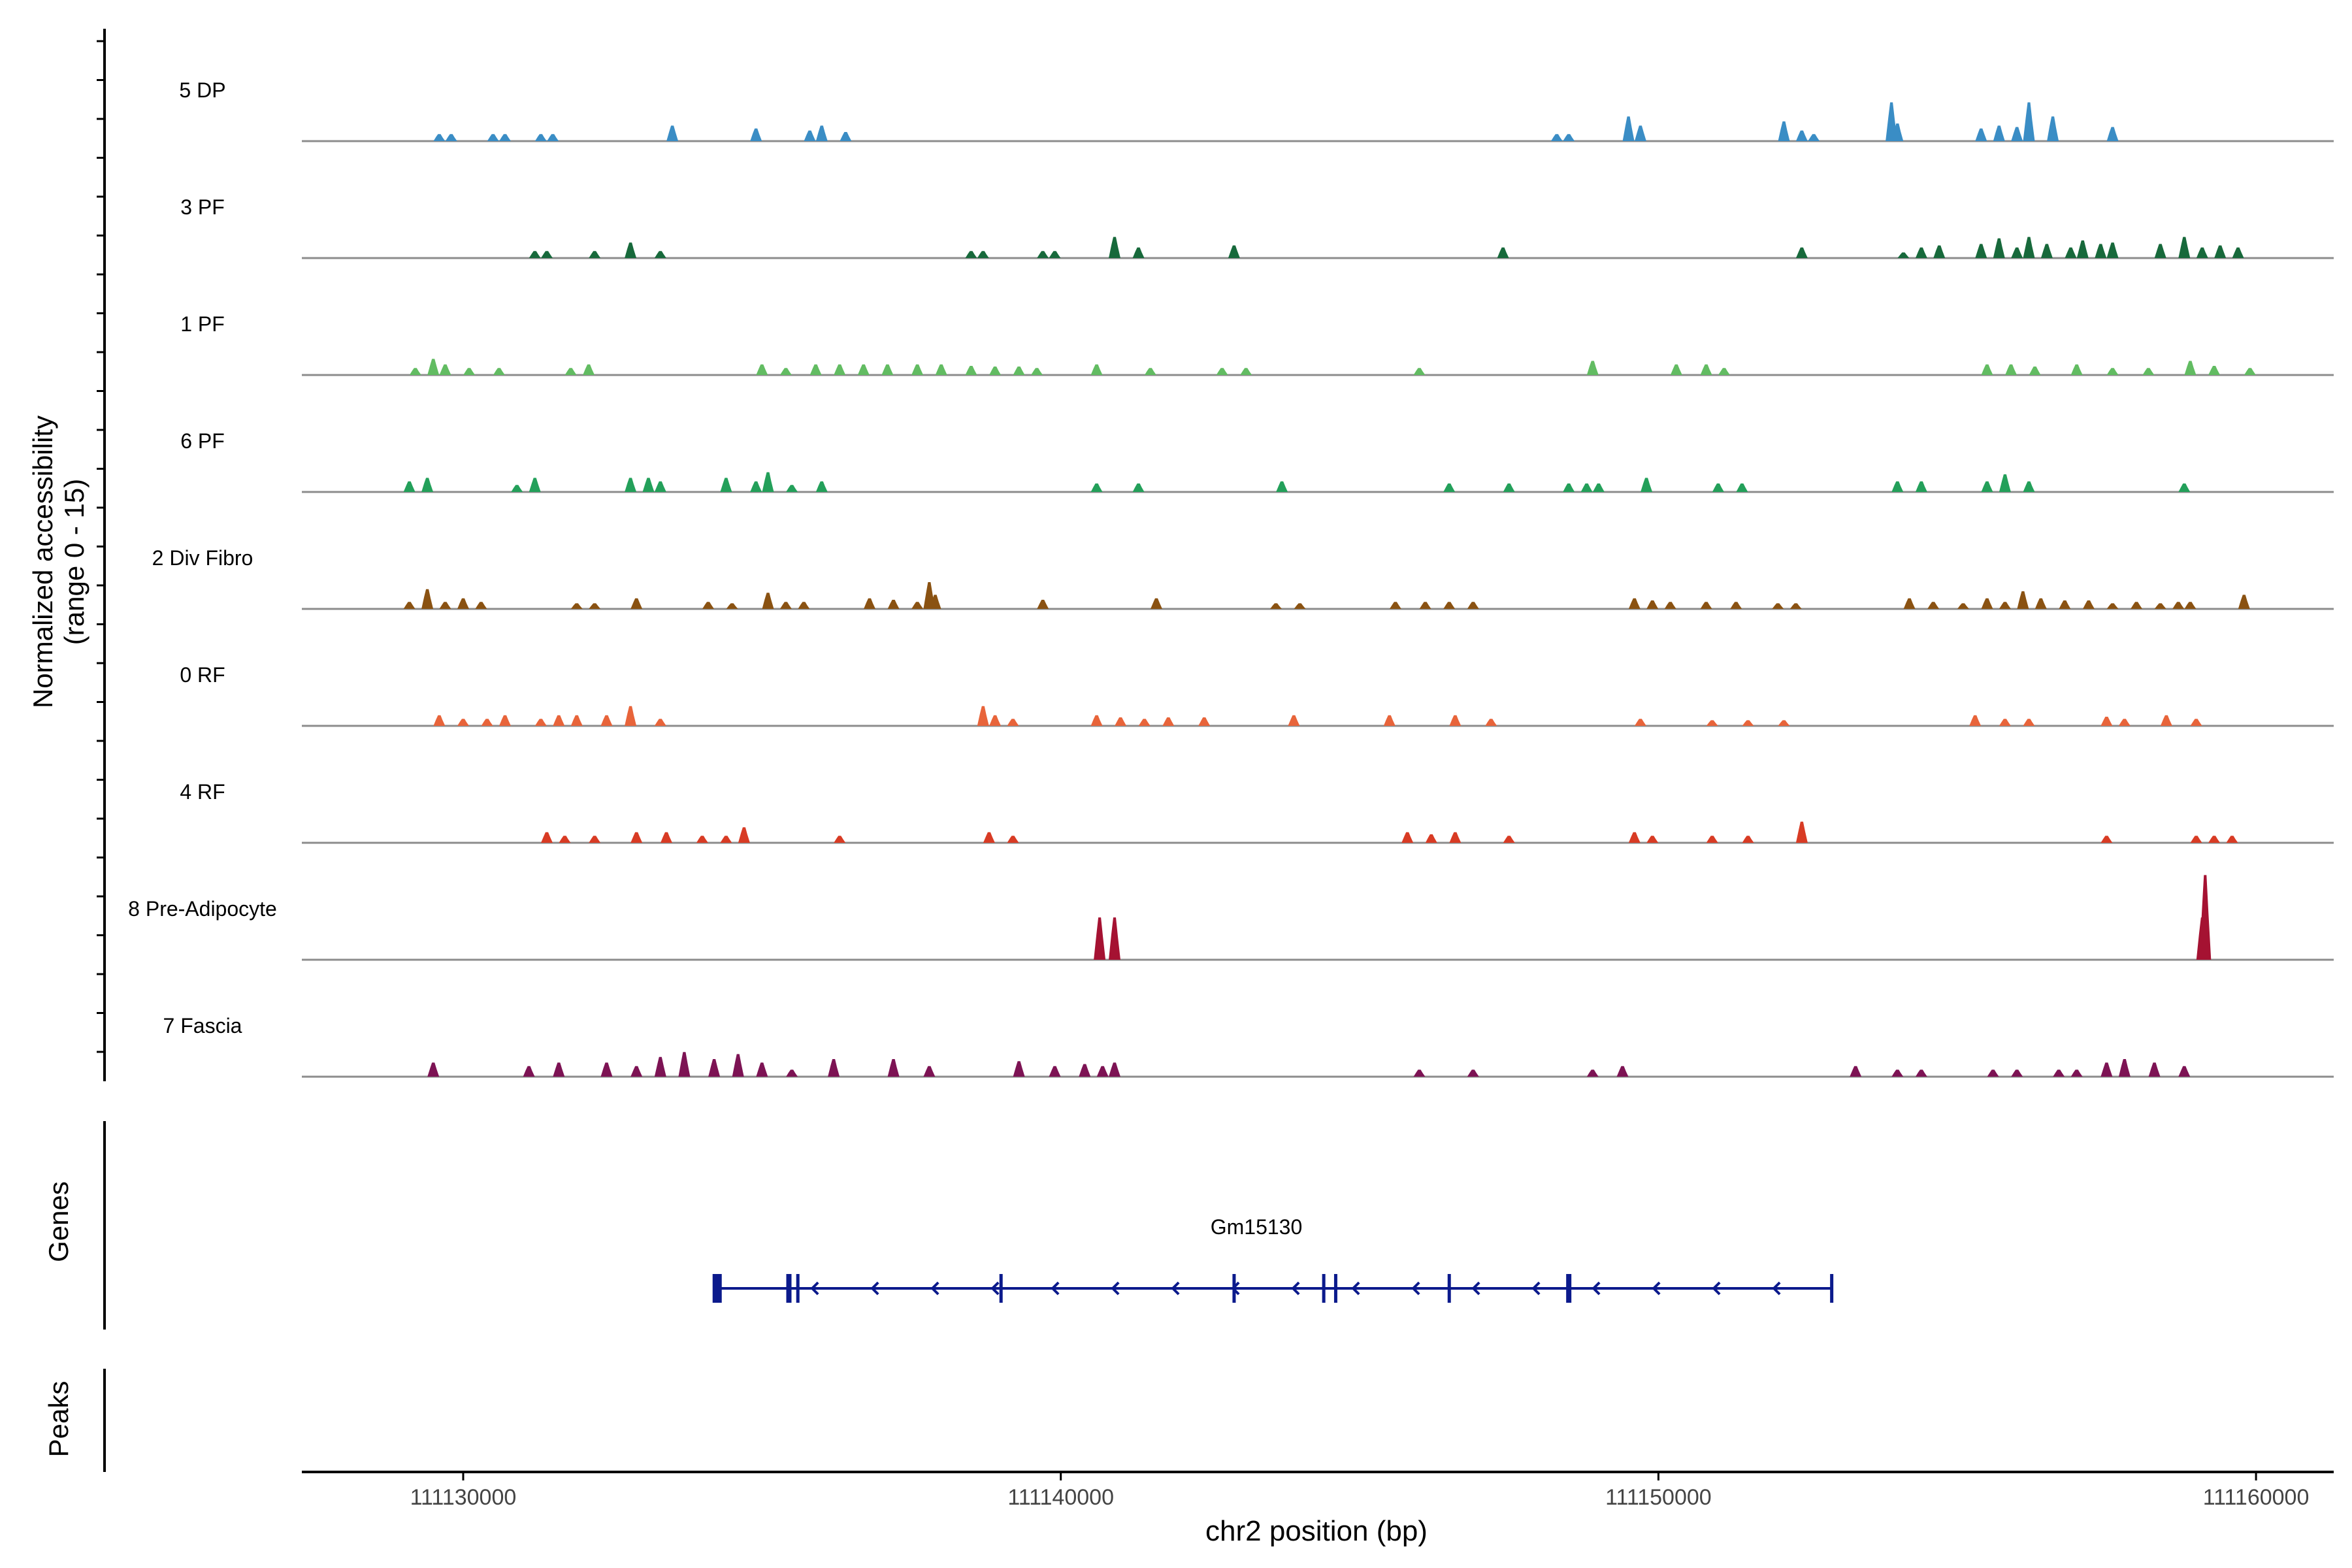 This screenshot has width=2352, height=1568. Describe the element at coordinates (202, 675) in the screenshot. I see `track-label: 0 RF` at that location.